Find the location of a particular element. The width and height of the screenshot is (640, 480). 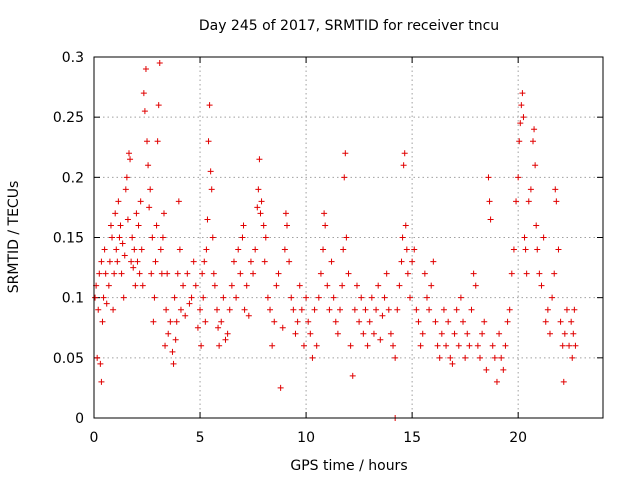

x-tick-label: 0 is located at coordinates (94, 438).